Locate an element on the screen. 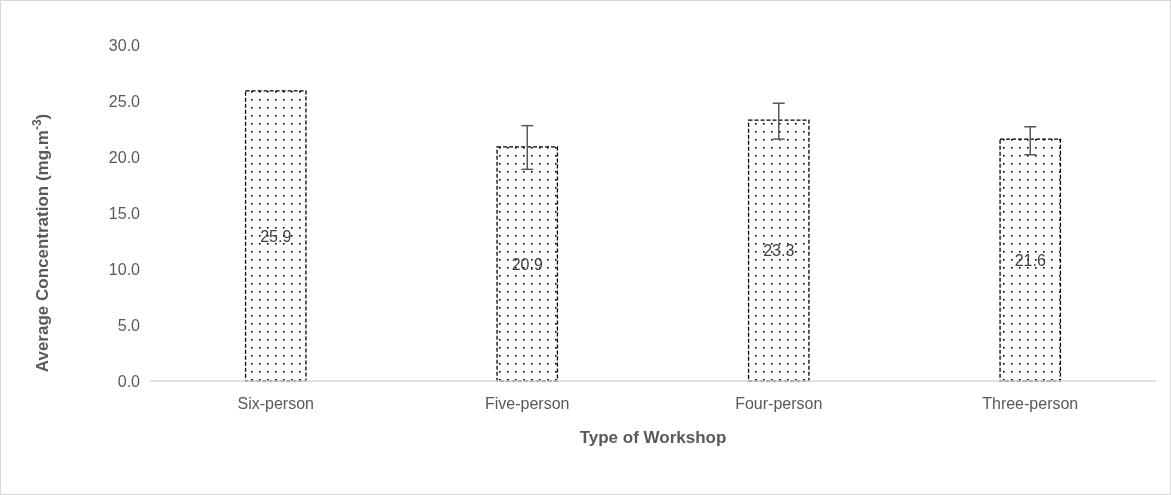 This screenshot has height=495, width=1171. y-tick-label: 15.0 is located at coordinates (124, 213).